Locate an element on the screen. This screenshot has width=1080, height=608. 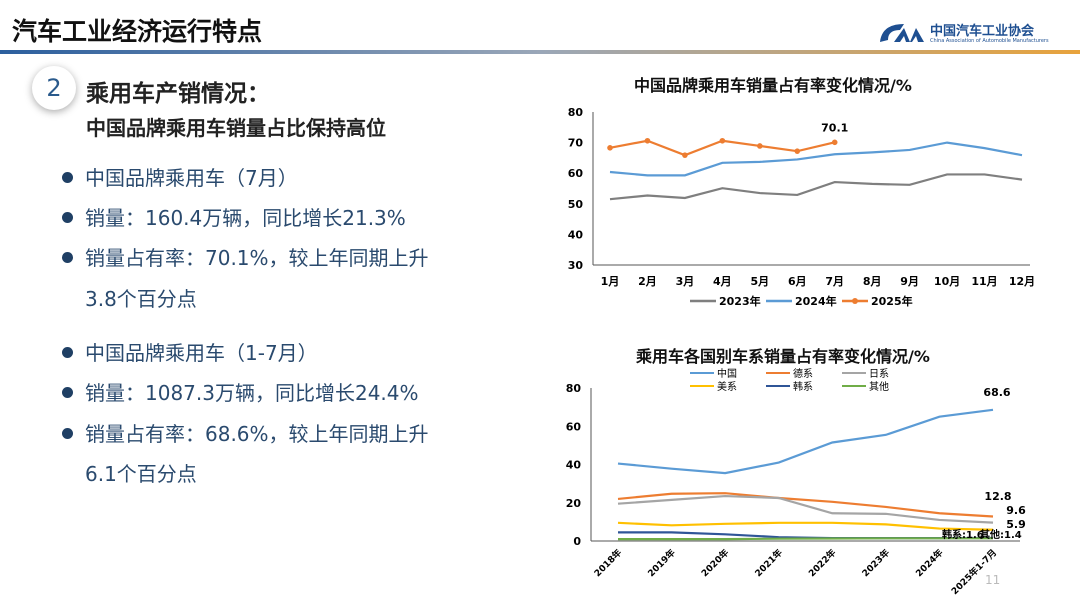
series-line-中国 is located at coordinates (805, 441).